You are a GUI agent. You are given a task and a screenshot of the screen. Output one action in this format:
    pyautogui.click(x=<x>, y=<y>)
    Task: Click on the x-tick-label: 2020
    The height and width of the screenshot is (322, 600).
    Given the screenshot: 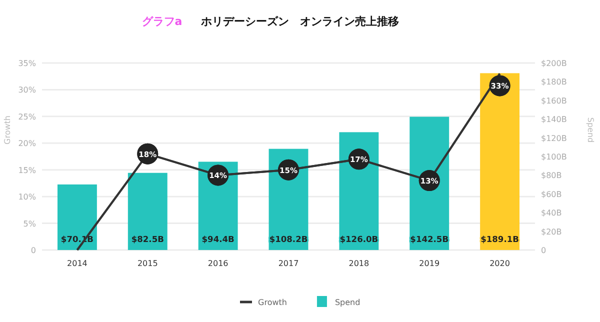 What is the action you would take?
    pyautogui.click(x=500, y=263)
    